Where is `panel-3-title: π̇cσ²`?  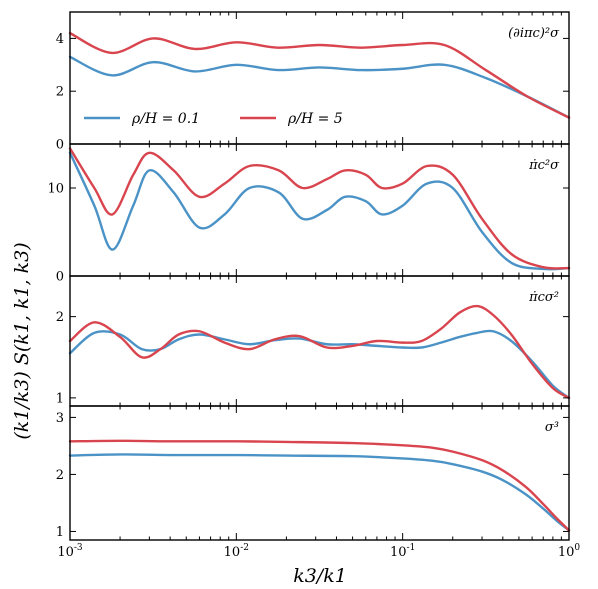
panel-3-title: π̇cσ² is located at coordinates (543, 297).